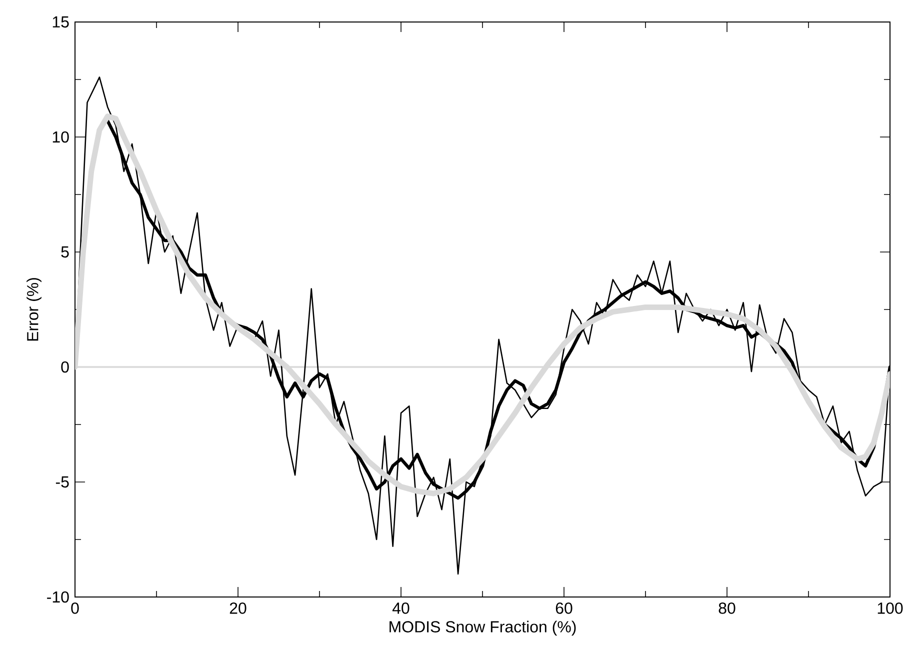  I want to click on x-tick-label: 0, so click(75, 608).